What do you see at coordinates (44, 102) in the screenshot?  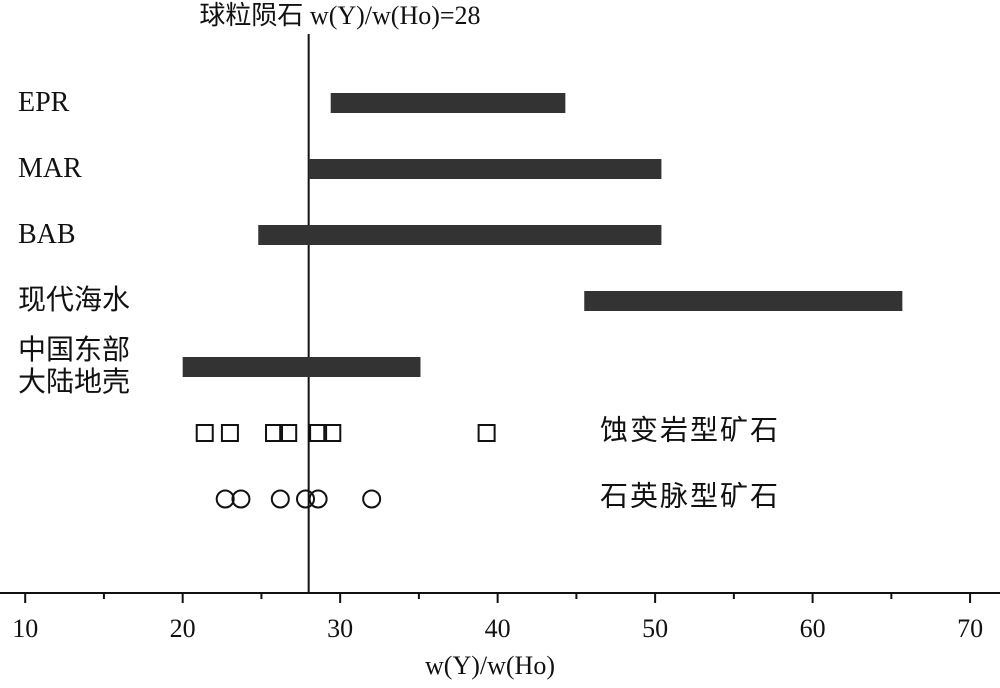 I see `category-label: EPR` at bounding box center [44, 102].